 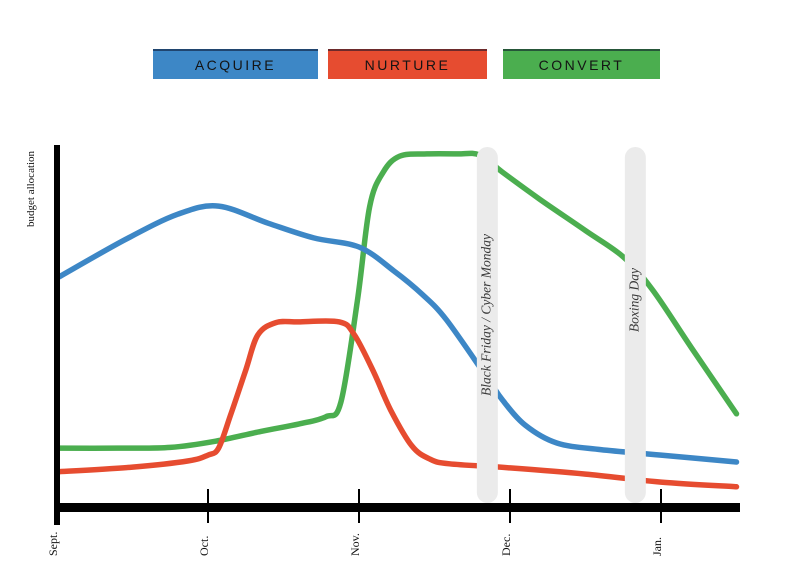 I want to click on y-axis, so click(x=57, y=335).